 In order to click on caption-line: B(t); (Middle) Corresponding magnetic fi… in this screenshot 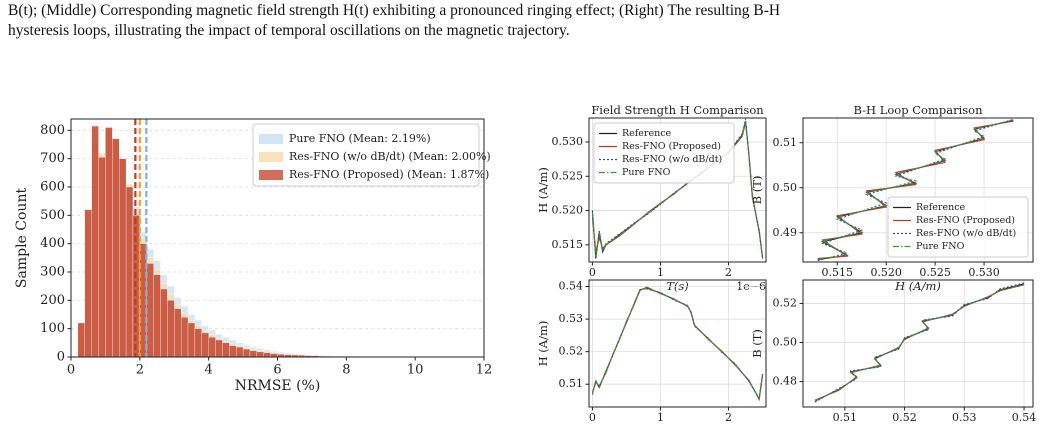, I will do `click(394, 10)`.